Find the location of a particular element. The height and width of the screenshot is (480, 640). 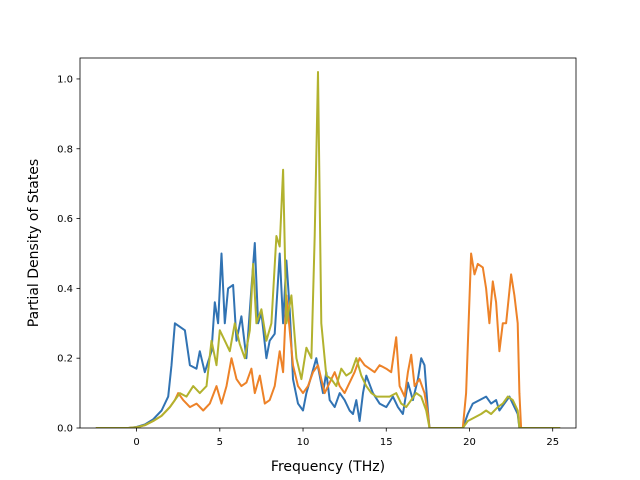

x-axis: 0 5 10 15 20 25 is located at coordinates (346, 438).